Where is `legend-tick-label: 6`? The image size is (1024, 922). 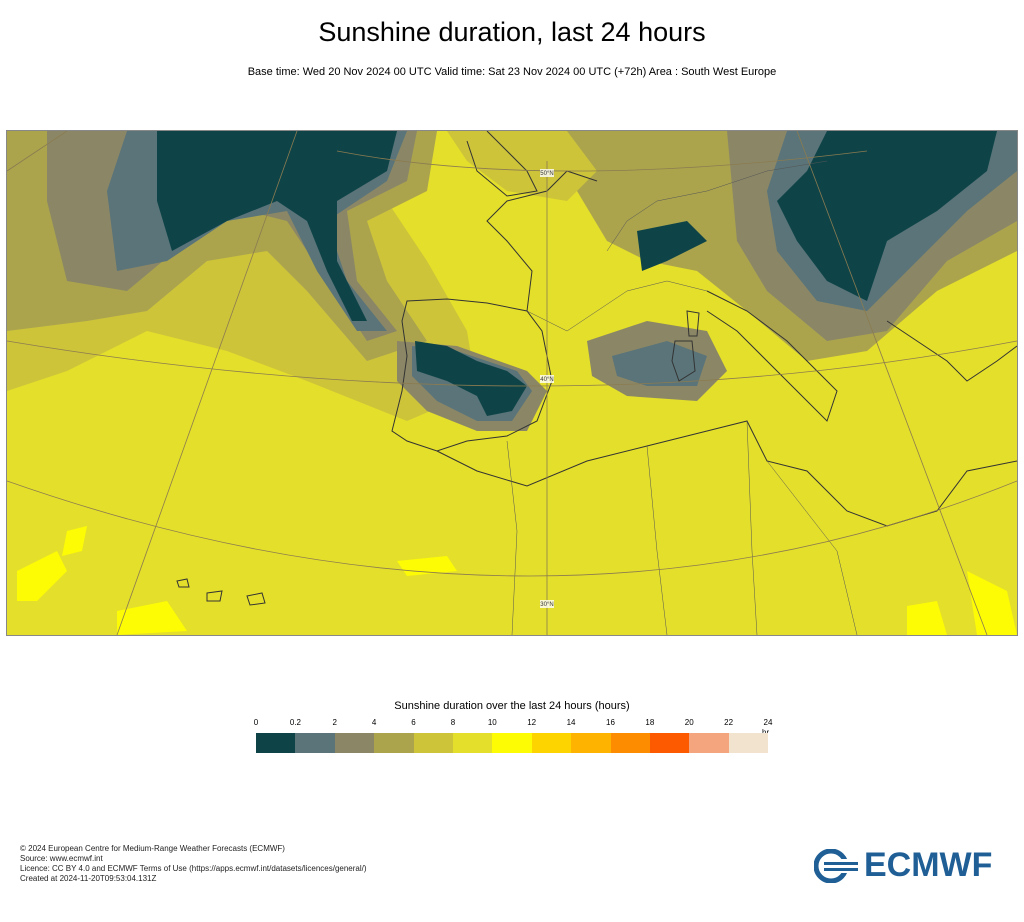 legend-tick-label: 6 is located at coordinates (413, 722).